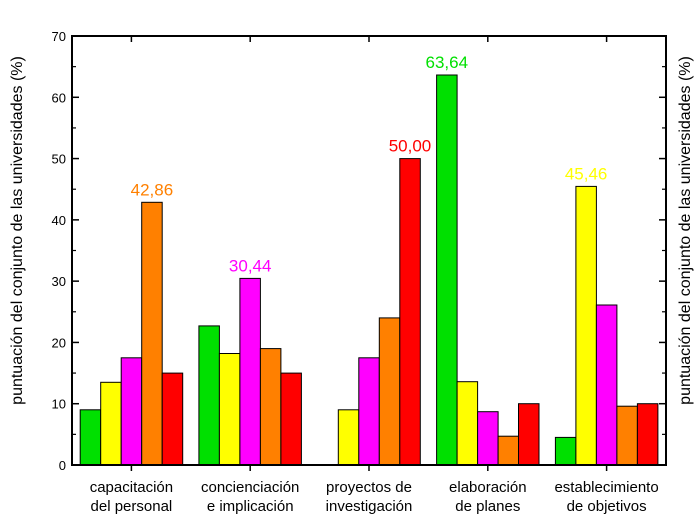  Describe the element at coordinates (59, 36) in the screenshot. I see `y-tick-label: 70` at that location.